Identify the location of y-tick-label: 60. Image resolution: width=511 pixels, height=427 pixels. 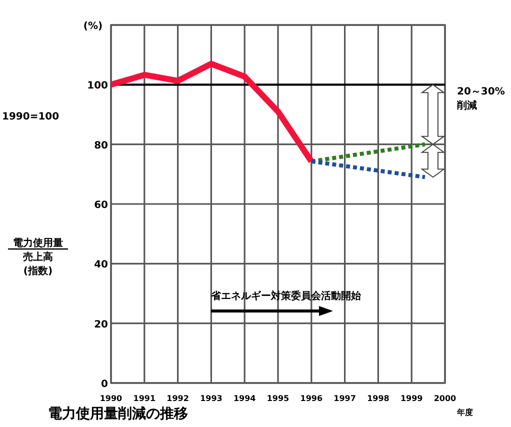
(101, 205).